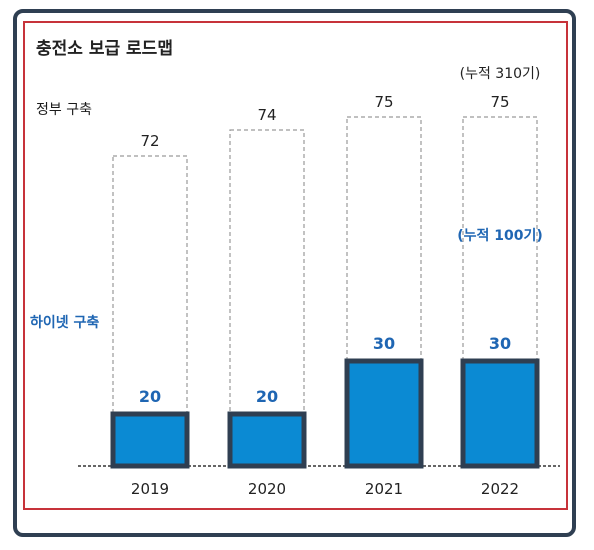  I want to click on hynet-cumulative-annotation: (누적 100기), so click(500, 235).